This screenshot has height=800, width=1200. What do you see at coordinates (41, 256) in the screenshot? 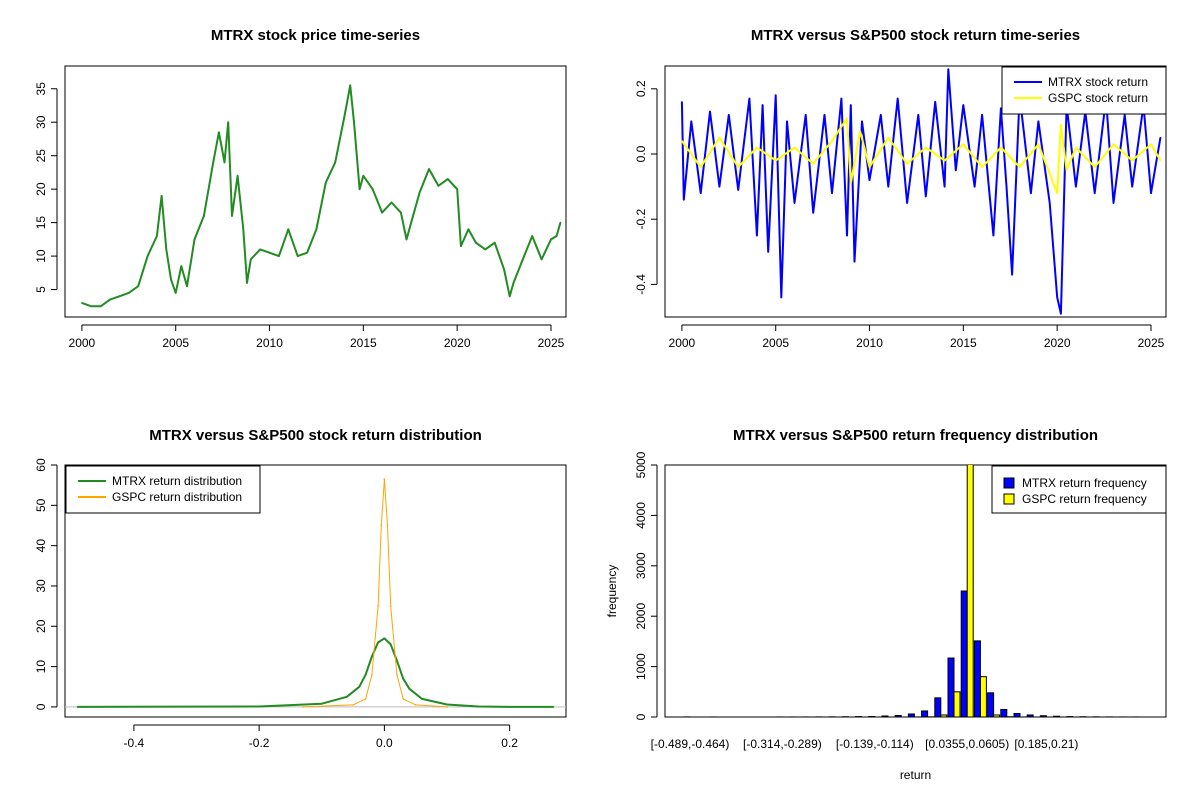
I see `y-tick-label: 10` at bounding box center [41, 256].